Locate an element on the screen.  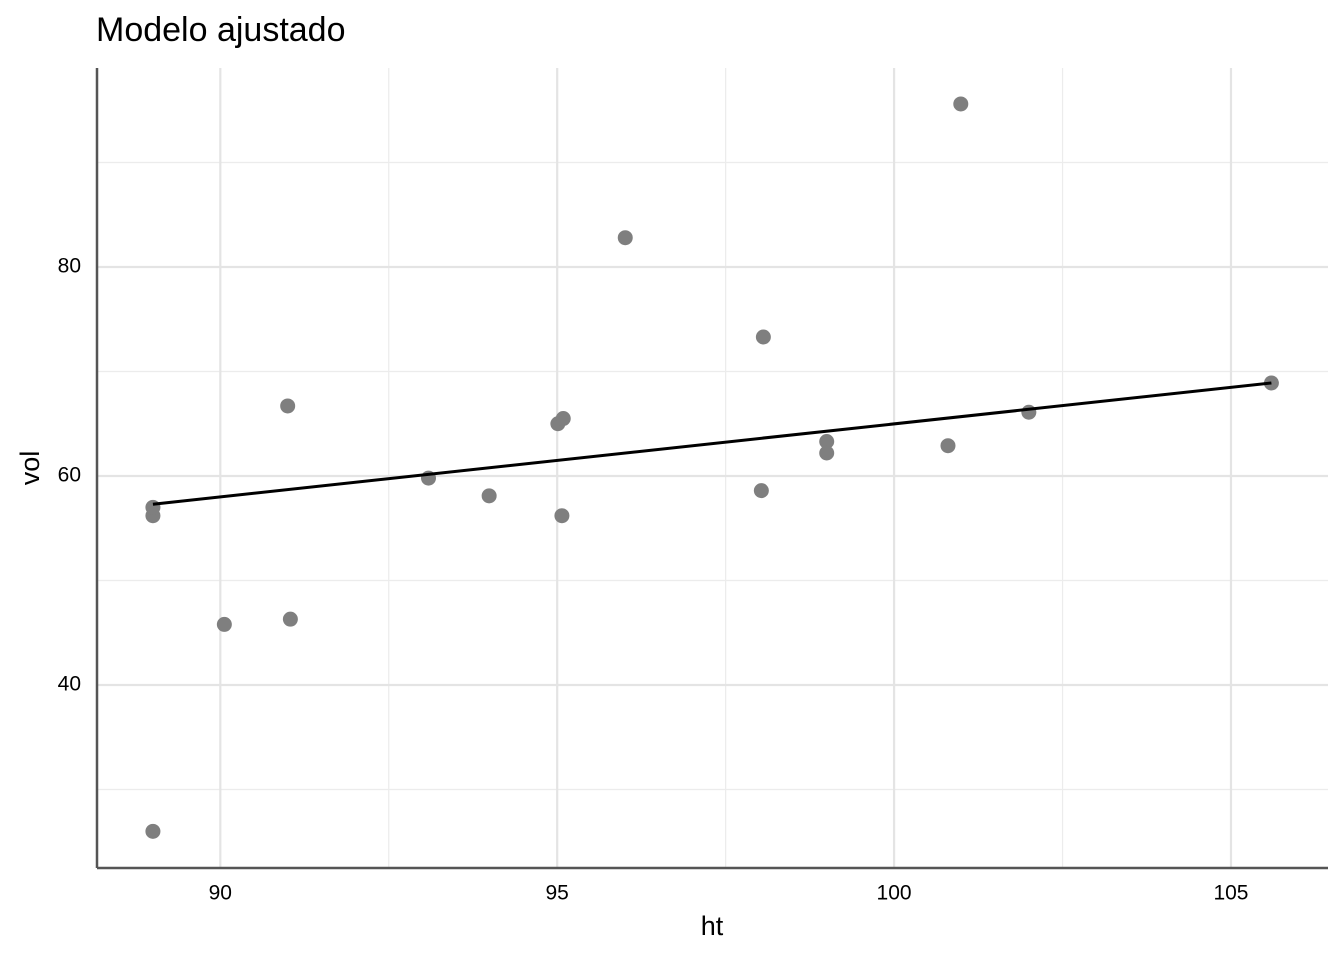
y-tick-label: 60 is located at coordinates (69, 475).